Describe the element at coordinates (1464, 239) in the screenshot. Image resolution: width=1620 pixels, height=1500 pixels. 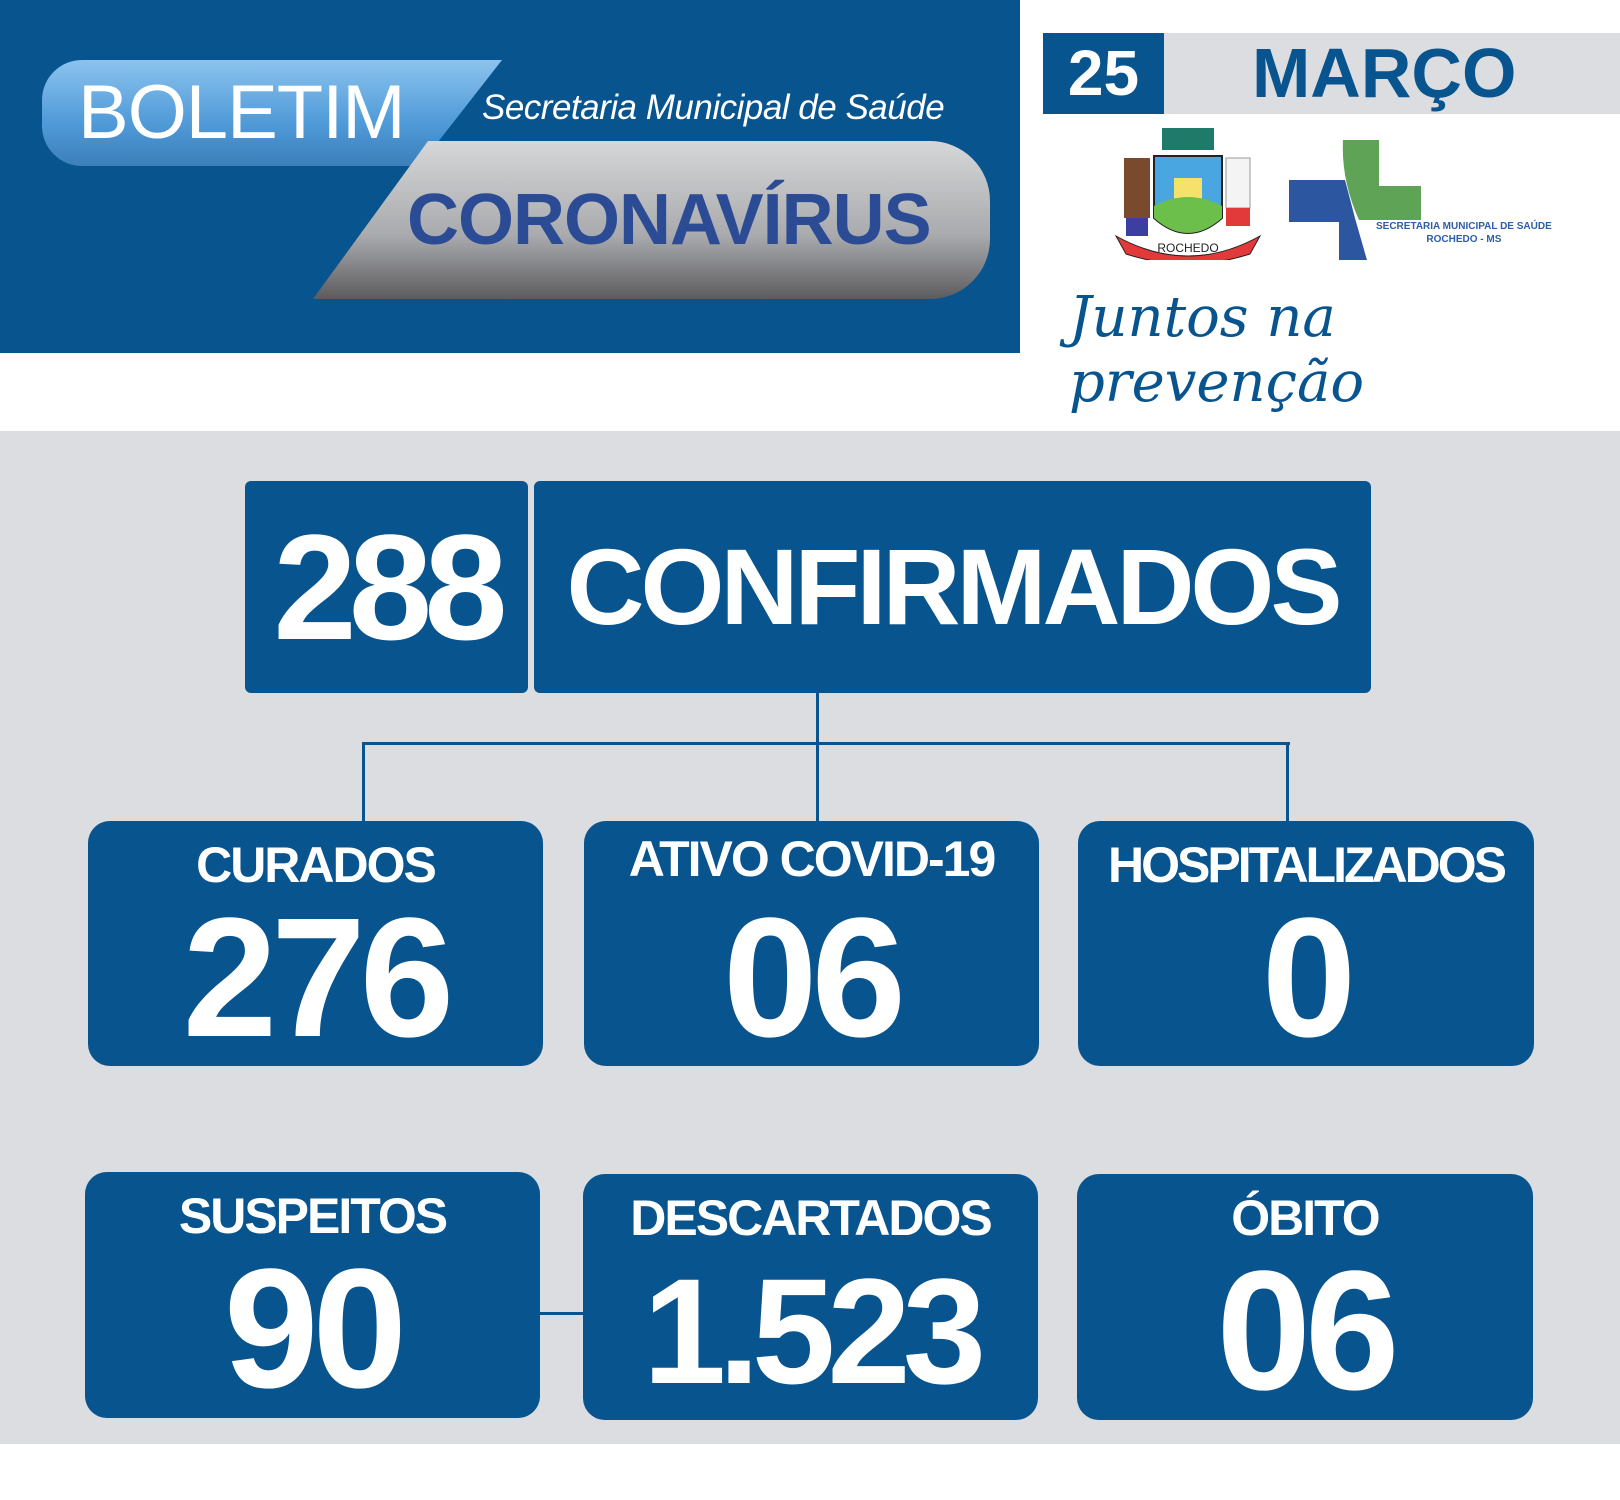
I see `health-dept-line2: ROCHEDO - MS` at that location.